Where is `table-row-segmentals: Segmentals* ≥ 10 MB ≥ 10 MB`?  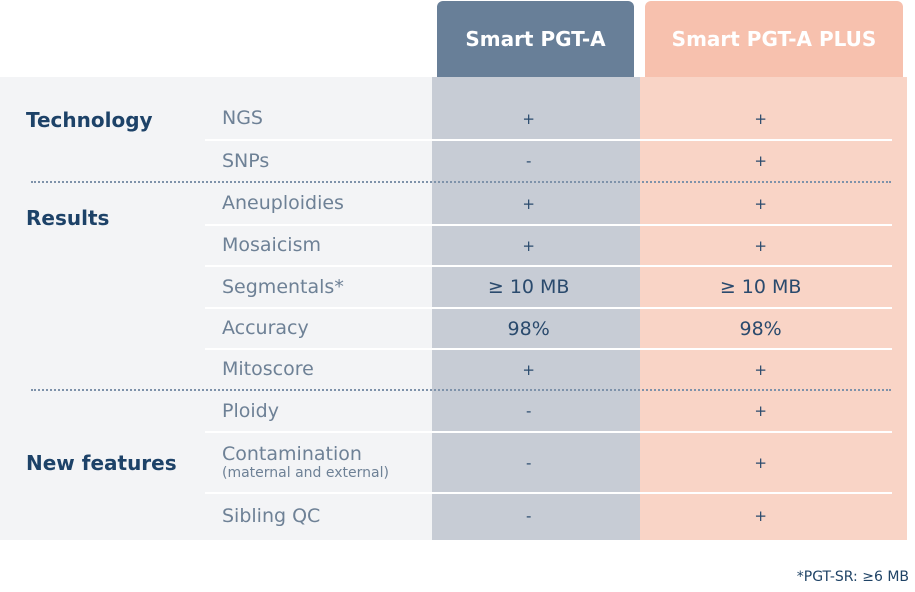
table-row-segmentals: Segmentals* ≥ 10 MB ≥ 10 MB is located at coordinates (556, 287).